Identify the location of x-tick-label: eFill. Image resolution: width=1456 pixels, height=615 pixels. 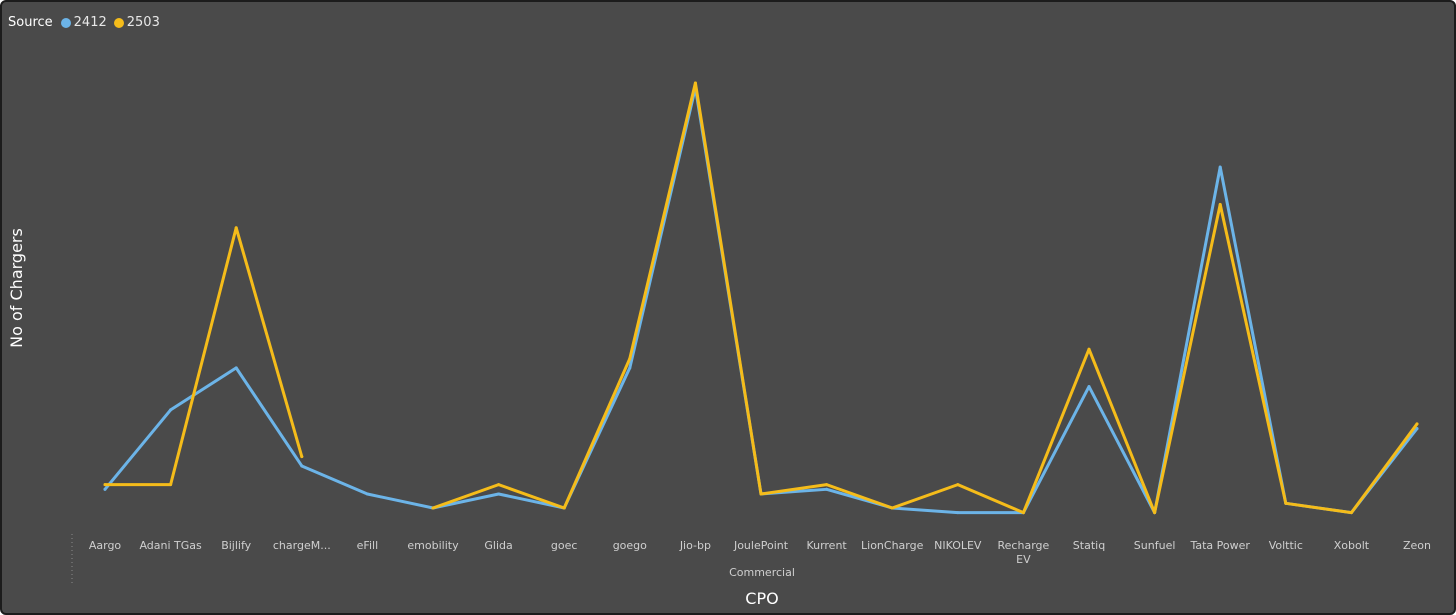
(367, 545).